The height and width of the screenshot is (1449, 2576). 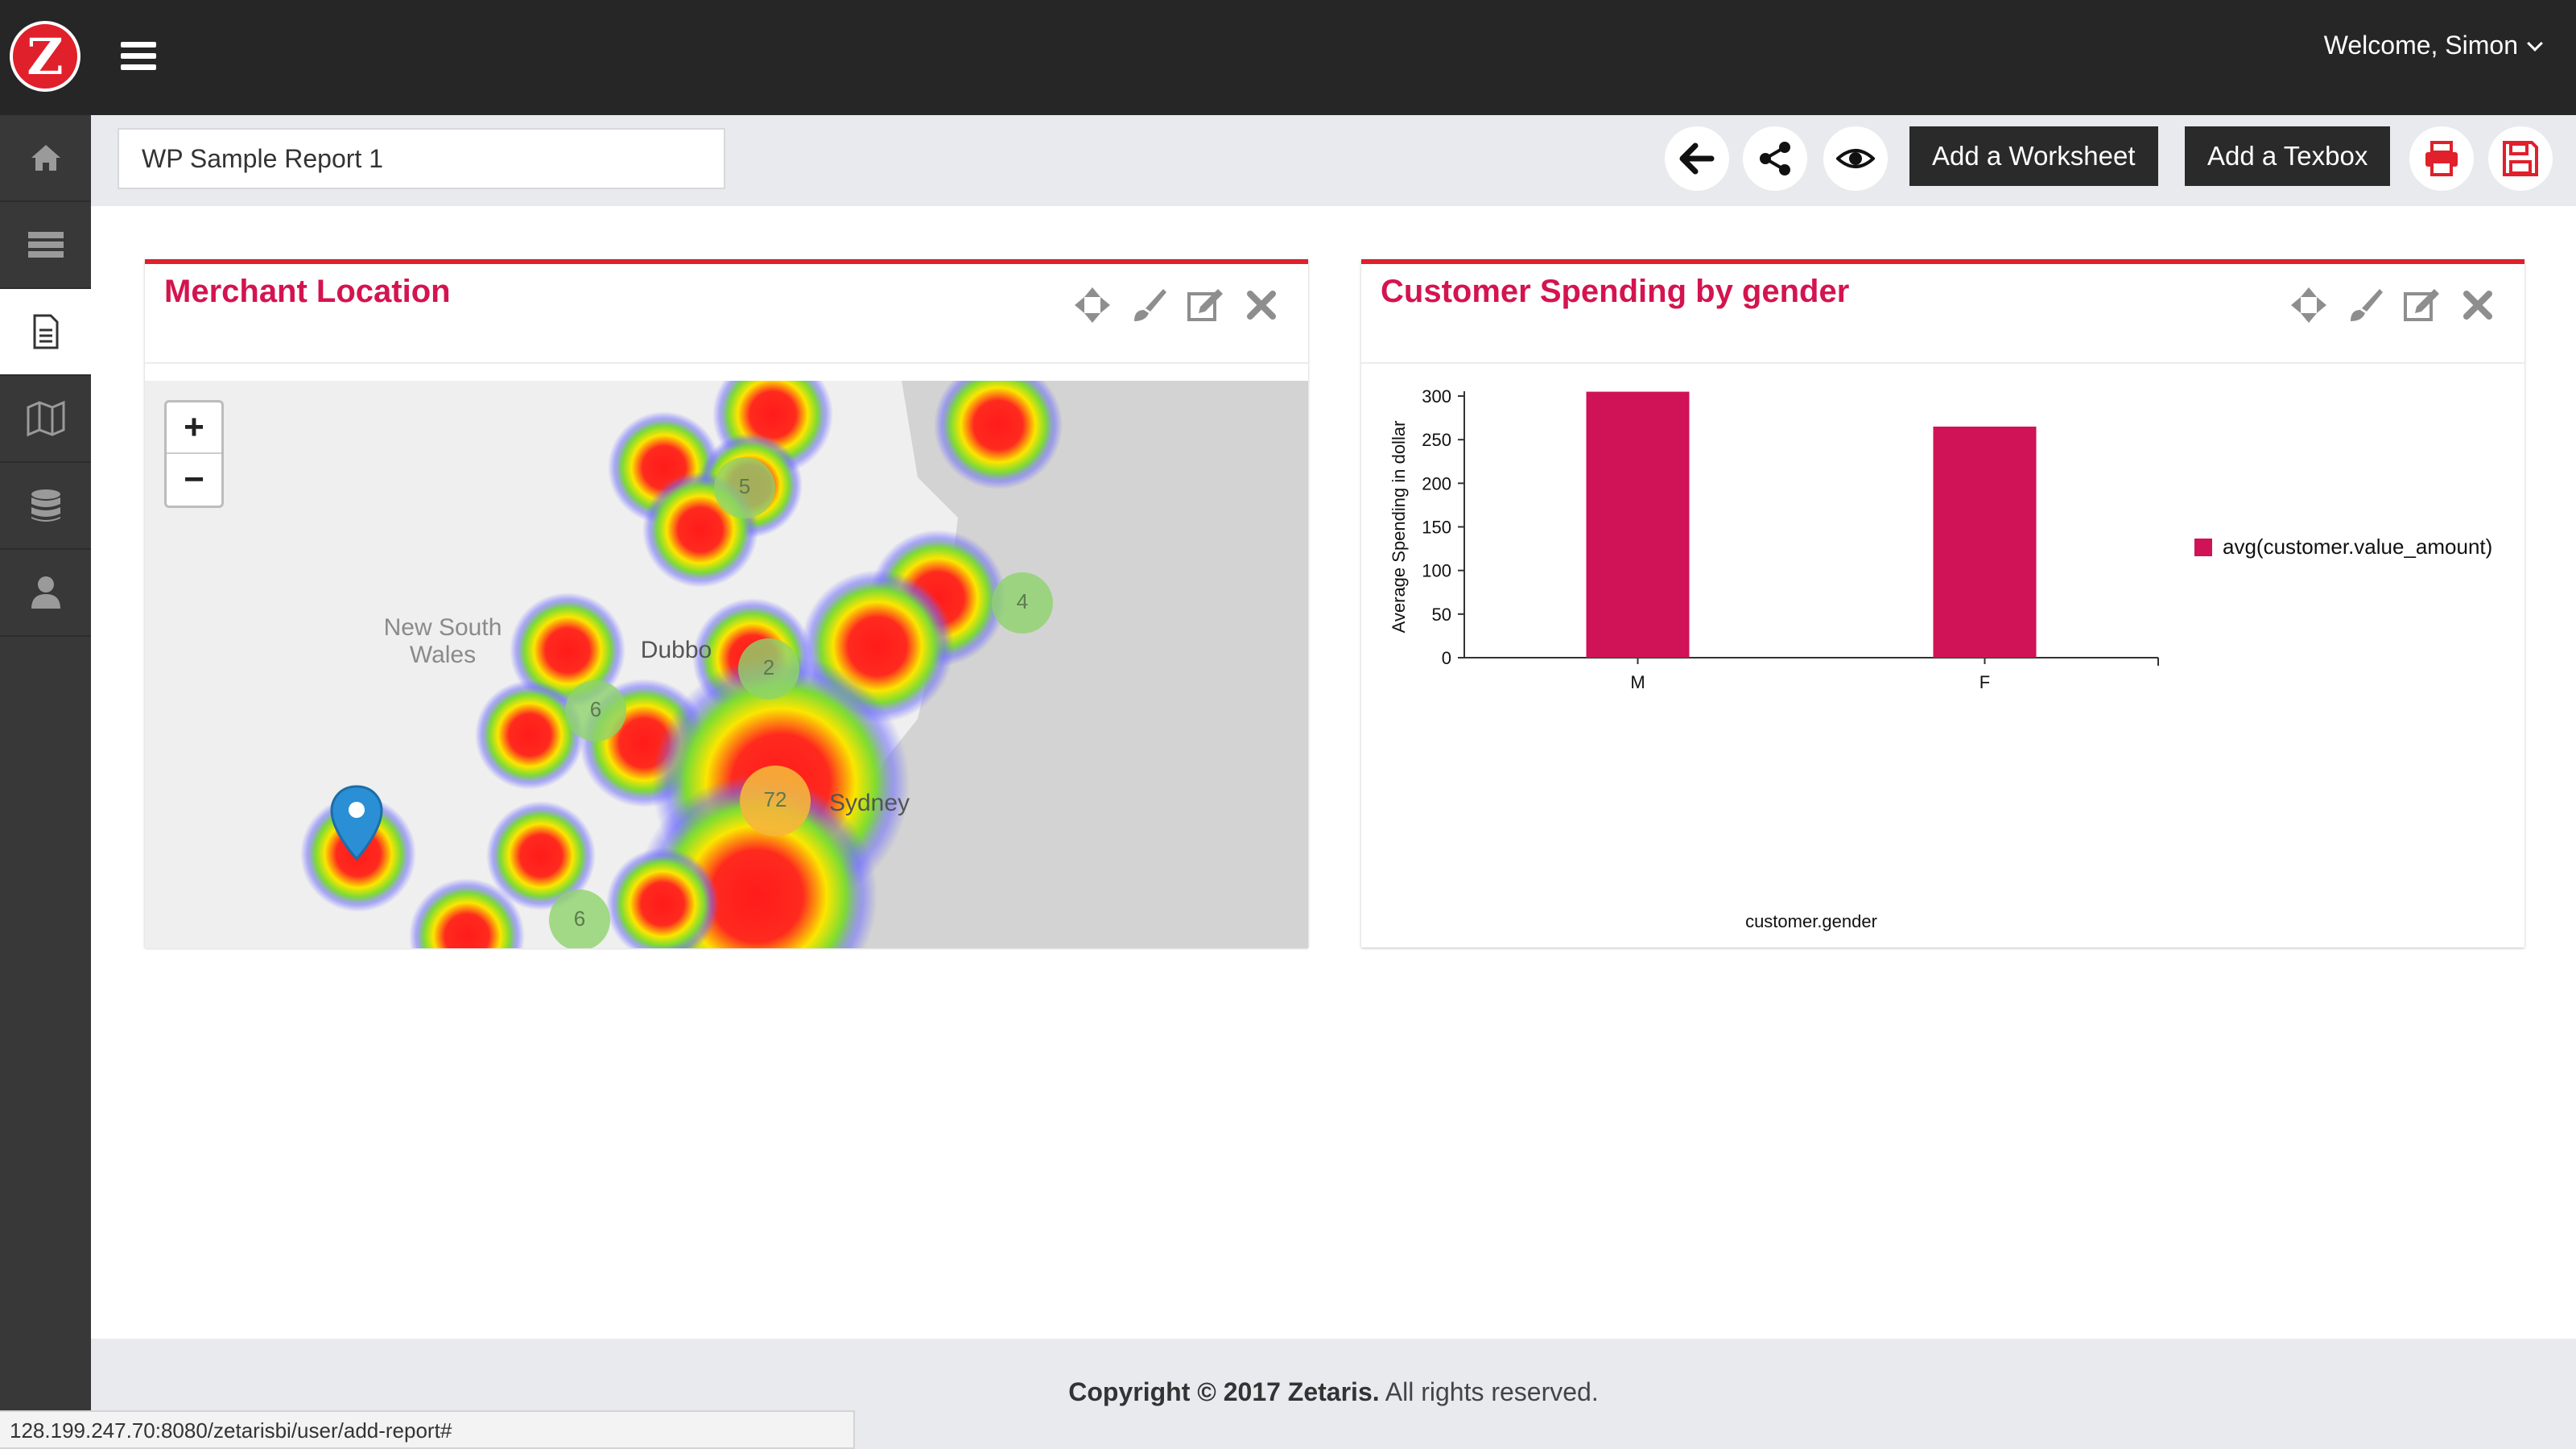 I want to click on zoom-out-button: −, so click(x=194, y=479).